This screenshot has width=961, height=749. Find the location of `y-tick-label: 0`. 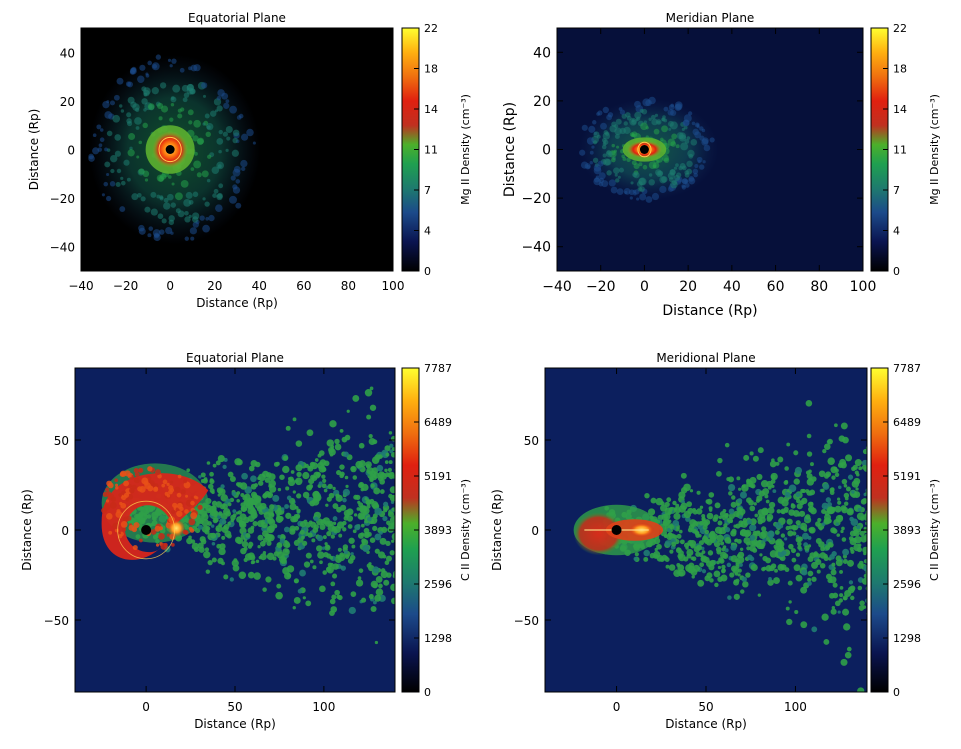

y-tick-label: 0 is located at coordinates (71, 151).